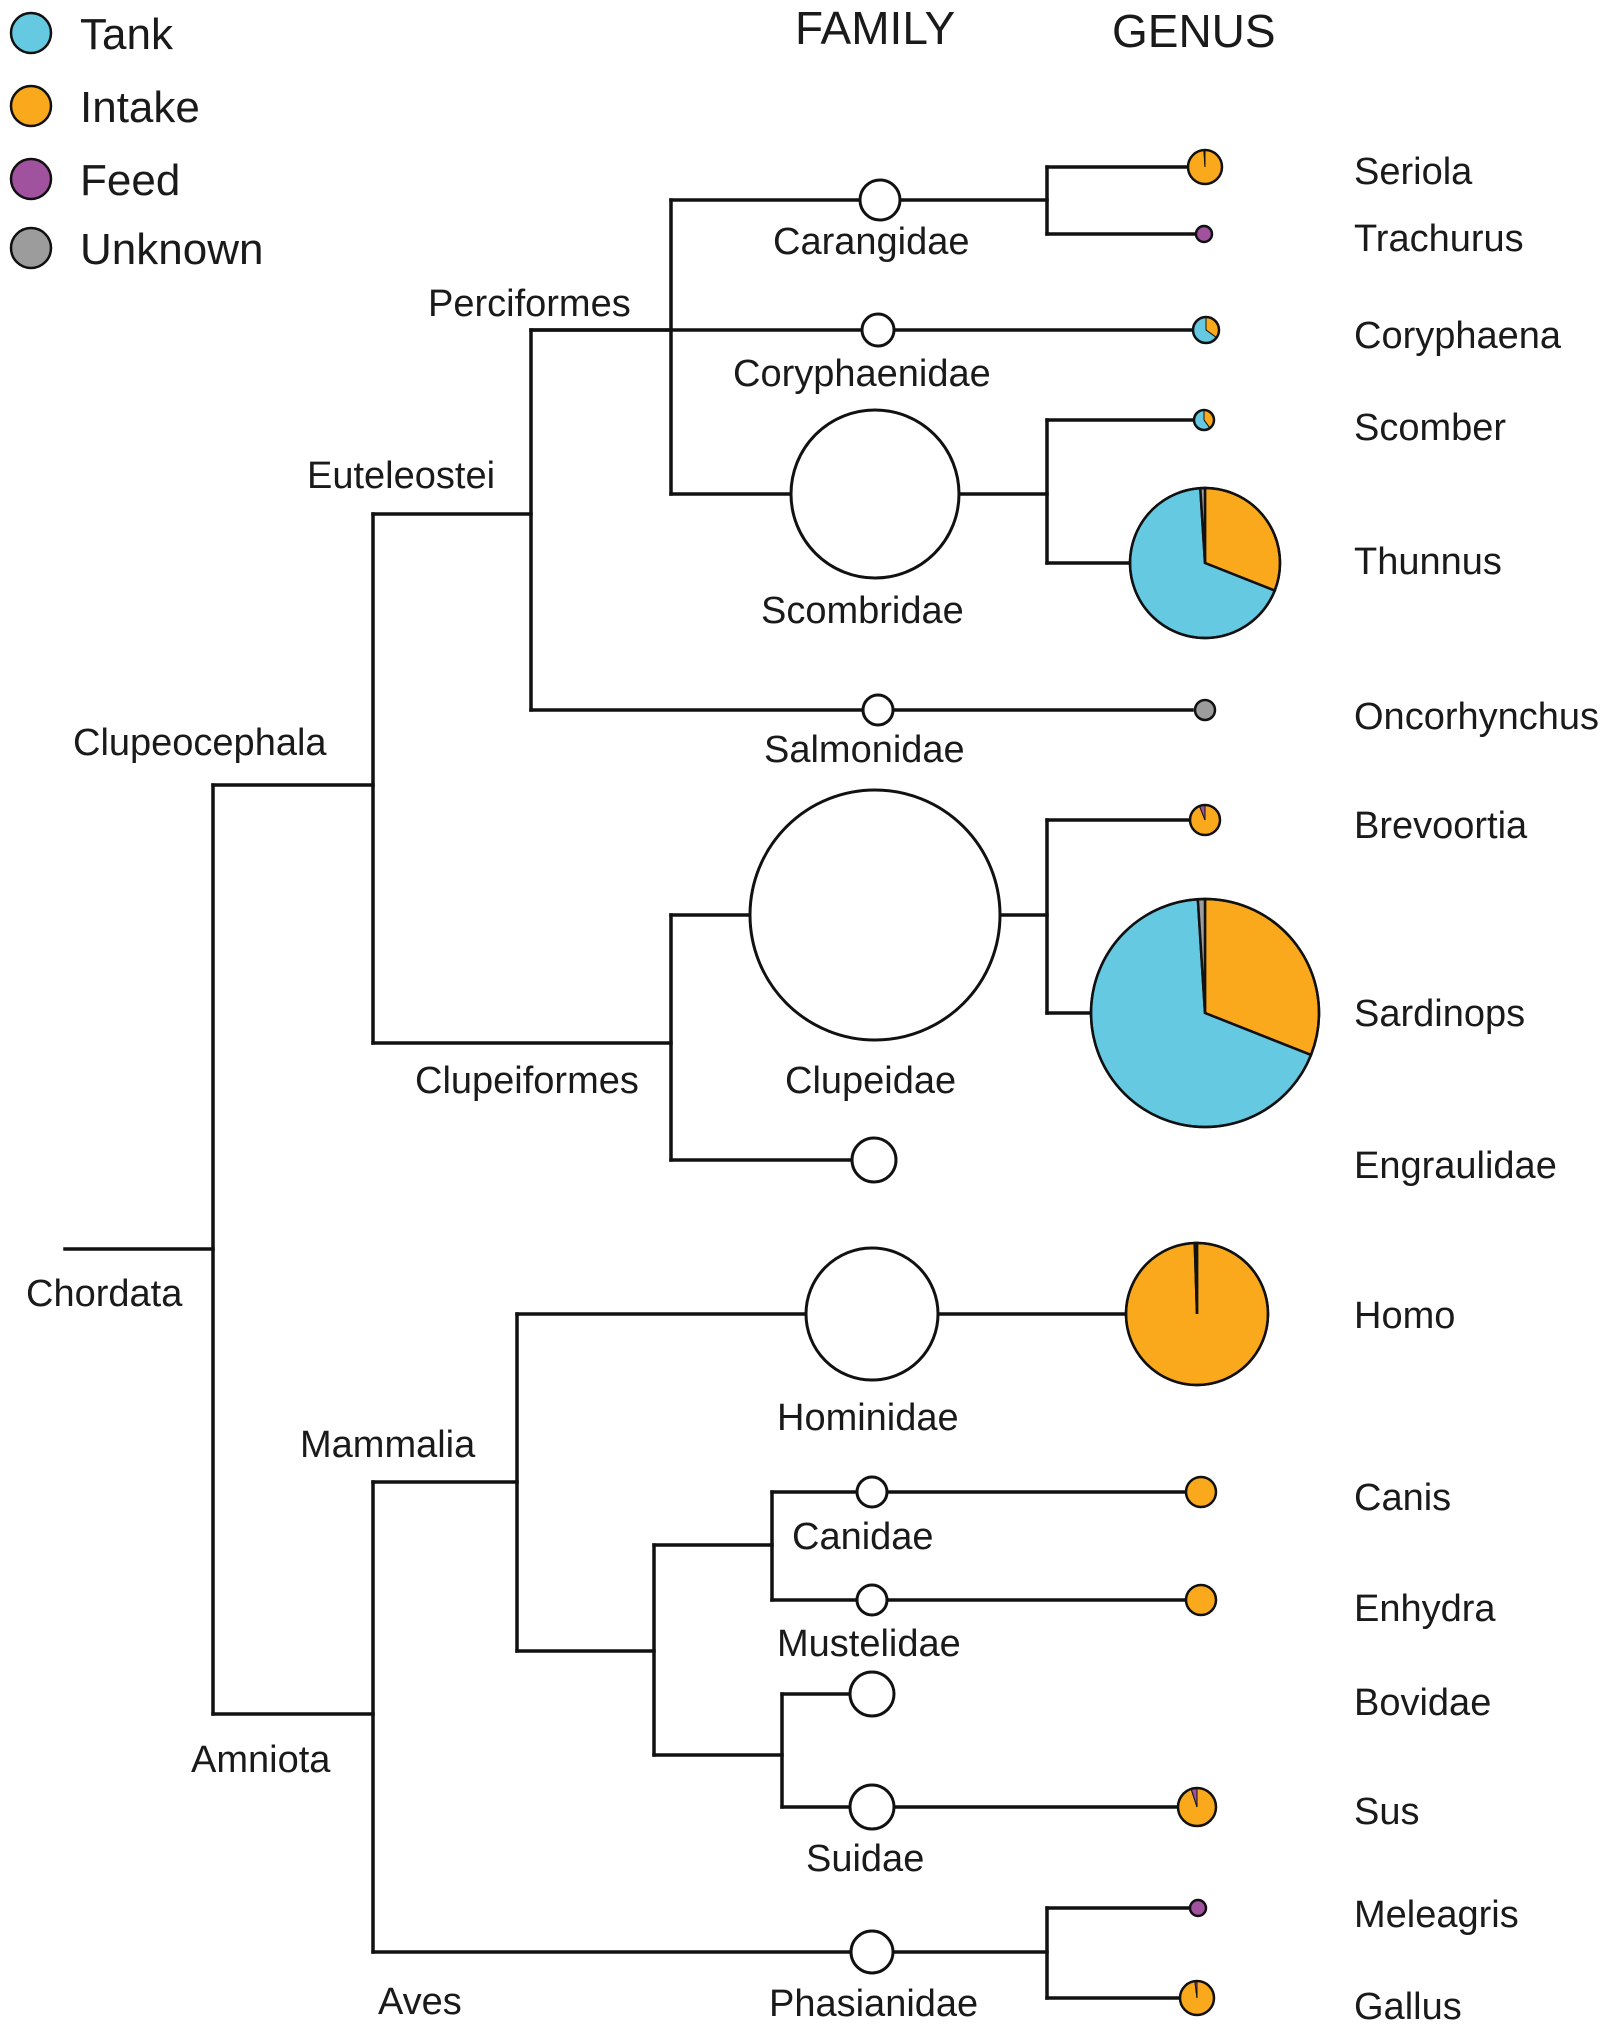 This screenshot has height=2028, width=1624. I want to click on family-column-header: FAMILY, so click(875, 28).